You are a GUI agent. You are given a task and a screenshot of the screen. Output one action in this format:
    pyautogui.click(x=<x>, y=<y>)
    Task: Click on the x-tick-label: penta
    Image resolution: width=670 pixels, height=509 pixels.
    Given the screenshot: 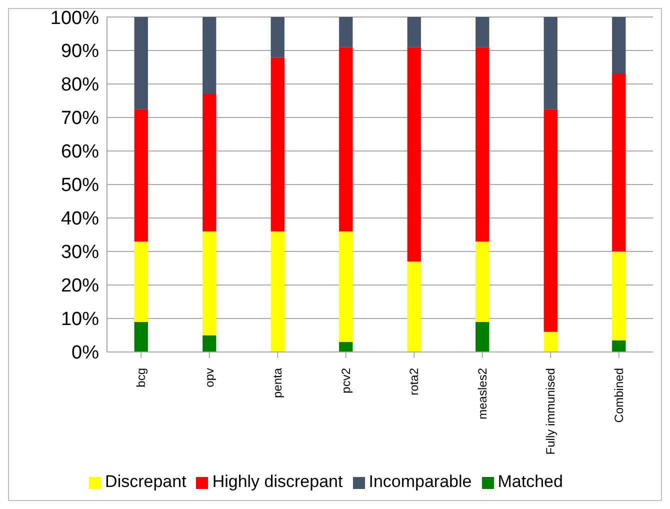 What is the action you would take?
    pyautogui.click(x=277, y=383)
    